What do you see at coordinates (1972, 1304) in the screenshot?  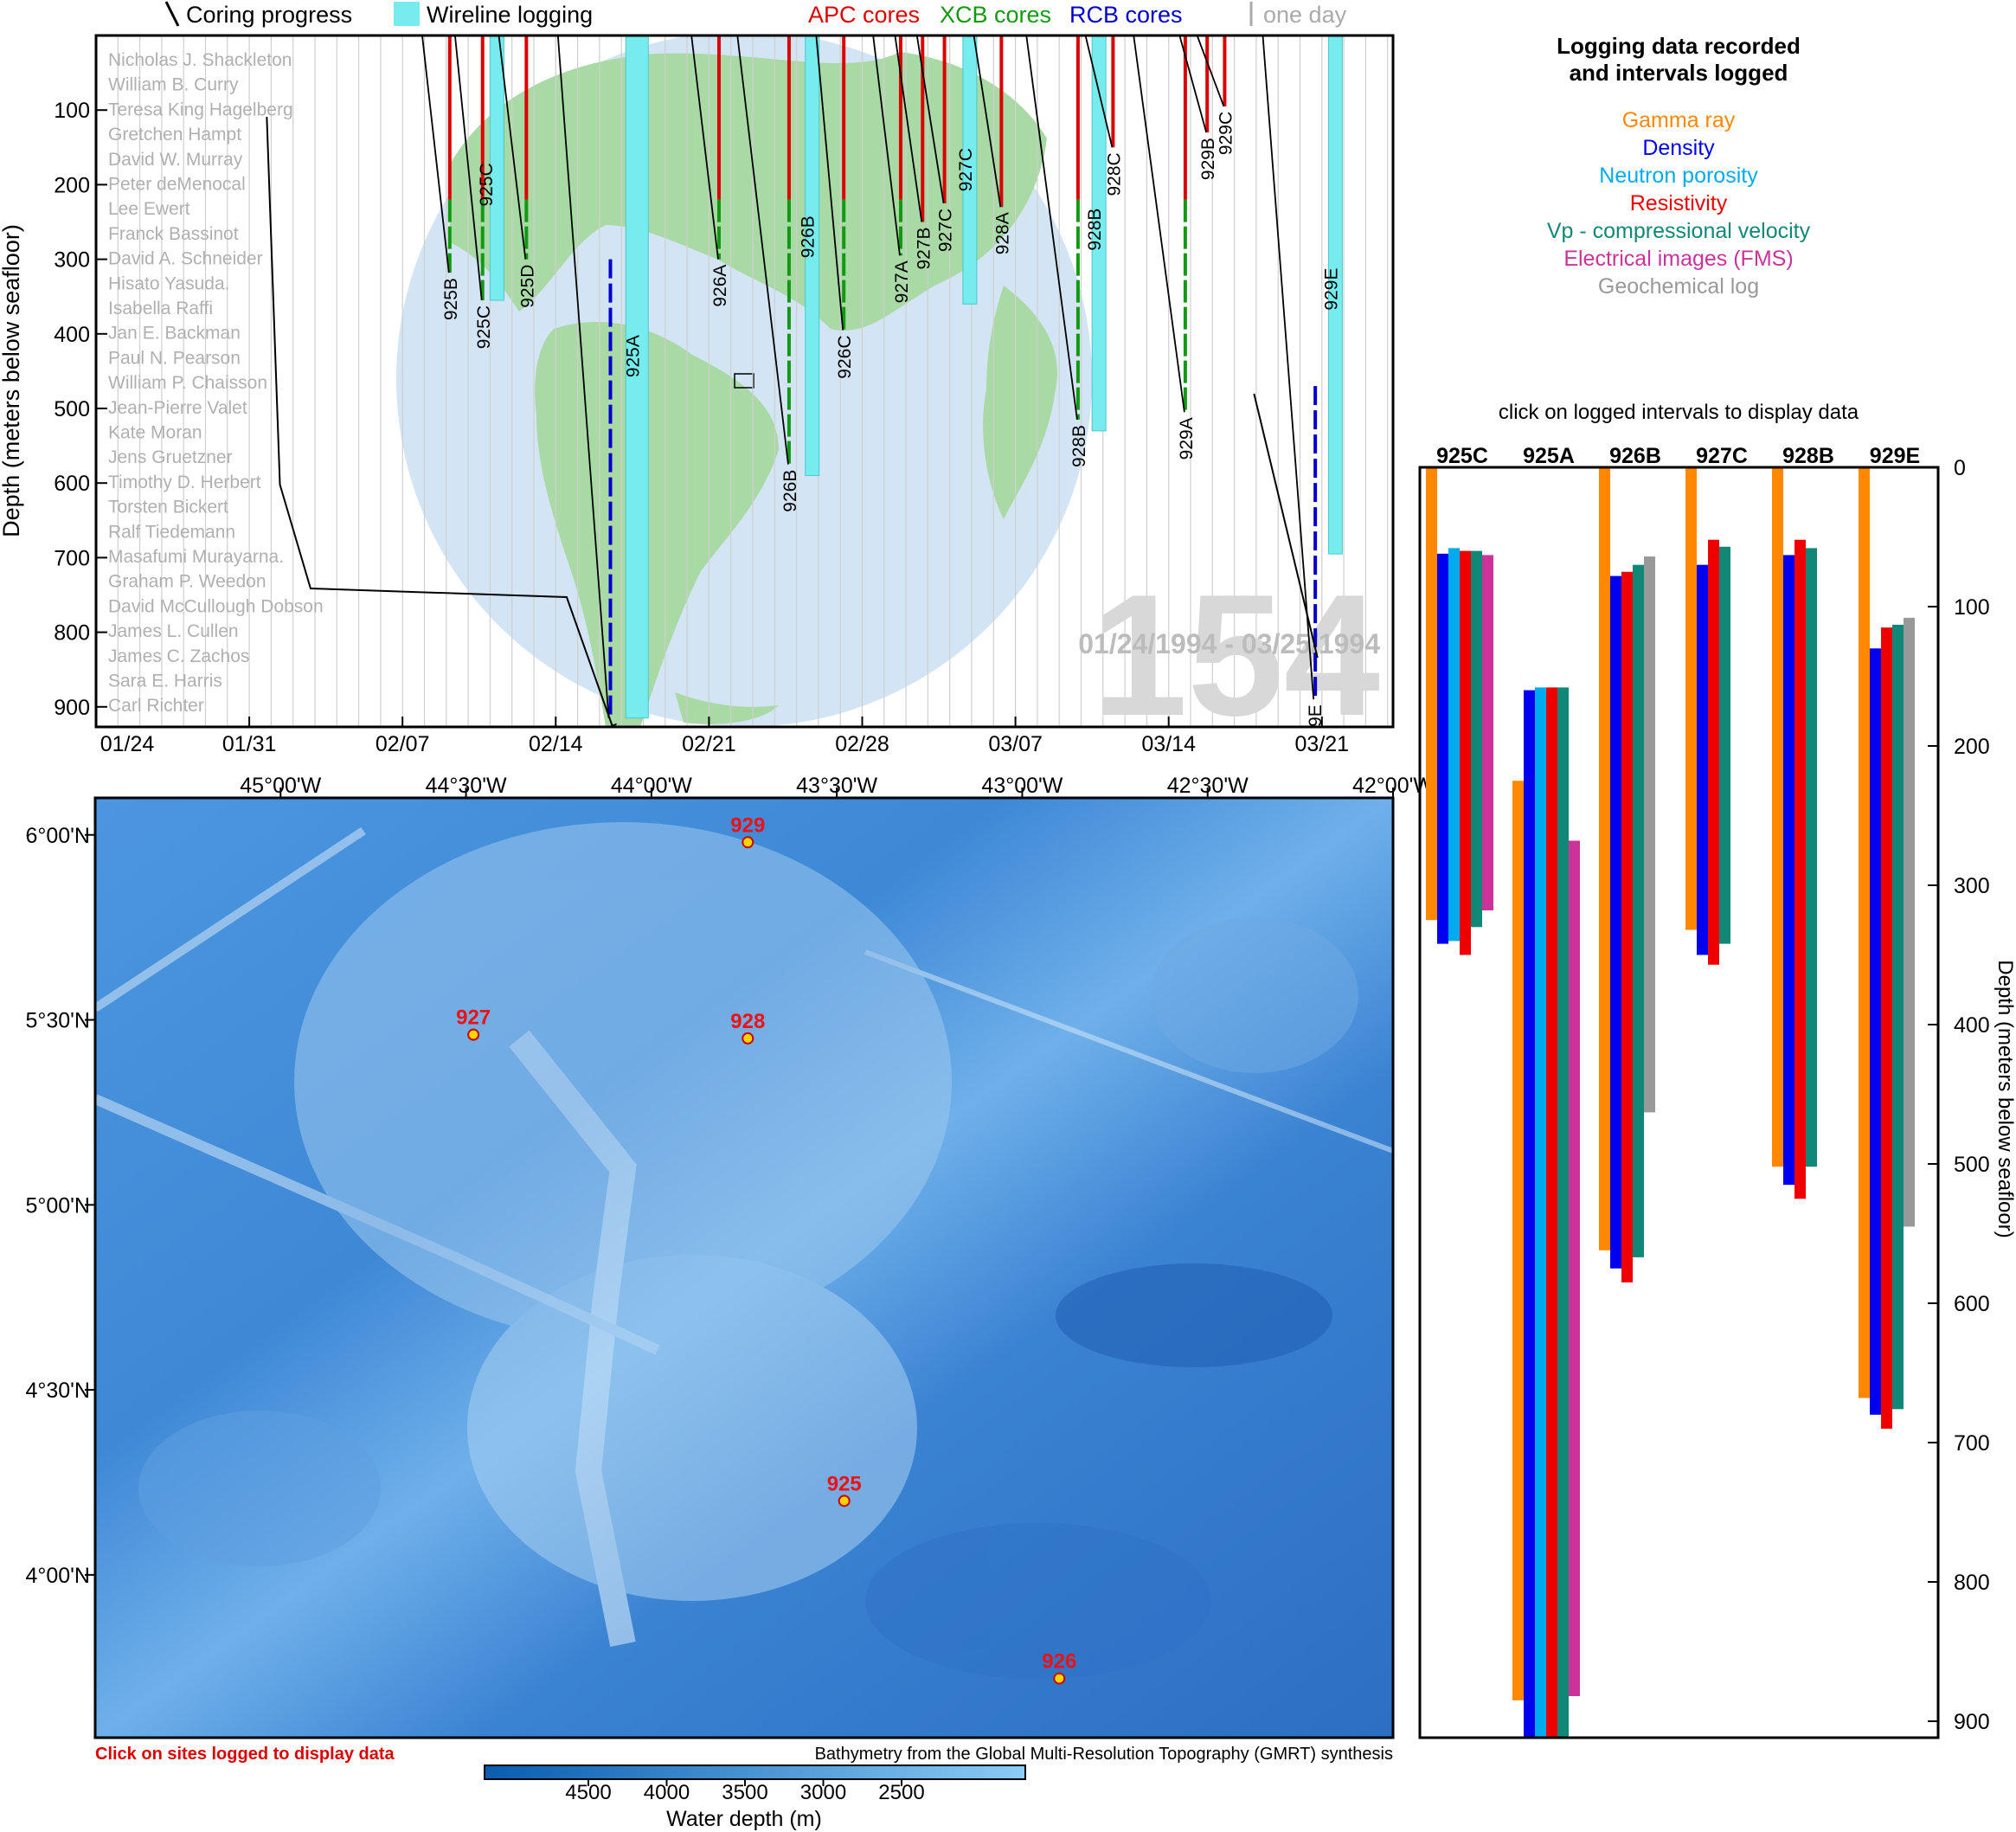 I see `logs-y-tick-label: 600` at bounding box center [1972, 1304].